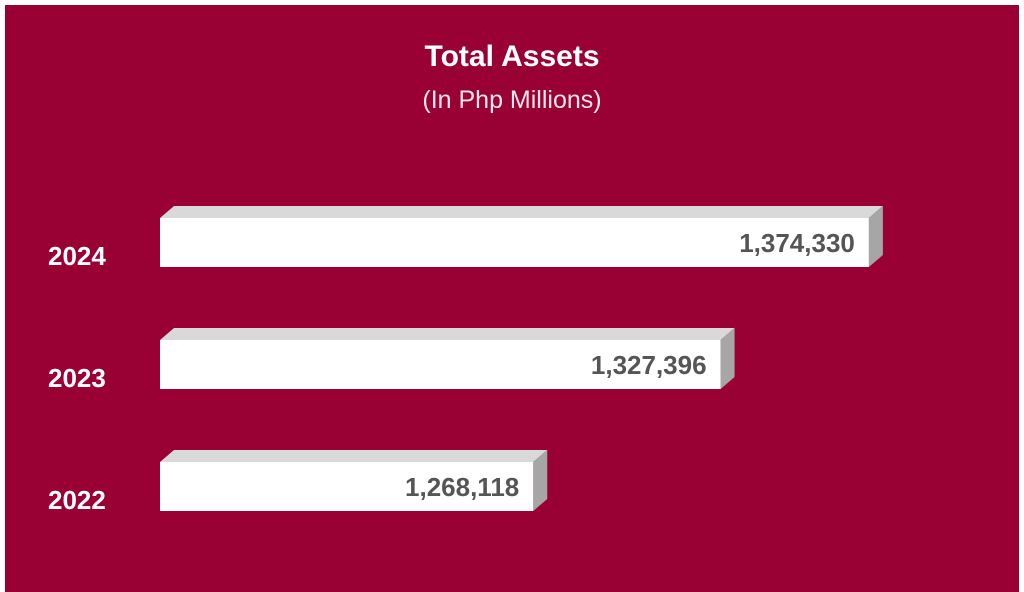  I want to click on data-label-2023: 1,327,396, so click(649, 365).